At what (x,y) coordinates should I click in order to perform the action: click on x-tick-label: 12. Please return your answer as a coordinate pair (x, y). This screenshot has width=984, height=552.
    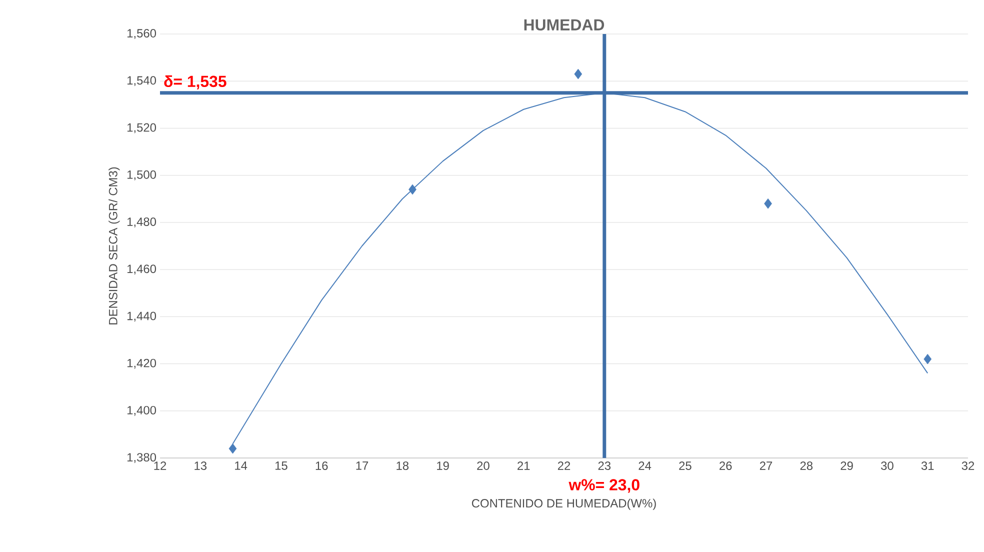
    Looking at the image, I should click on (160, 466).